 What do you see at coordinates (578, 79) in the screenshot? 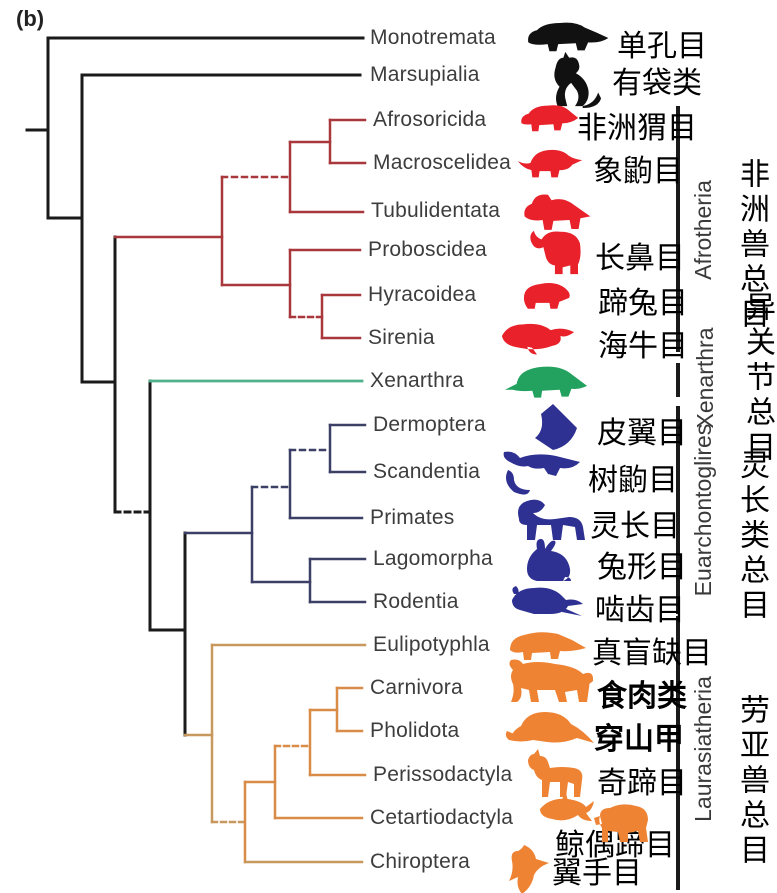
I see `kangaroo-icon` at bounding box center [578, 79].